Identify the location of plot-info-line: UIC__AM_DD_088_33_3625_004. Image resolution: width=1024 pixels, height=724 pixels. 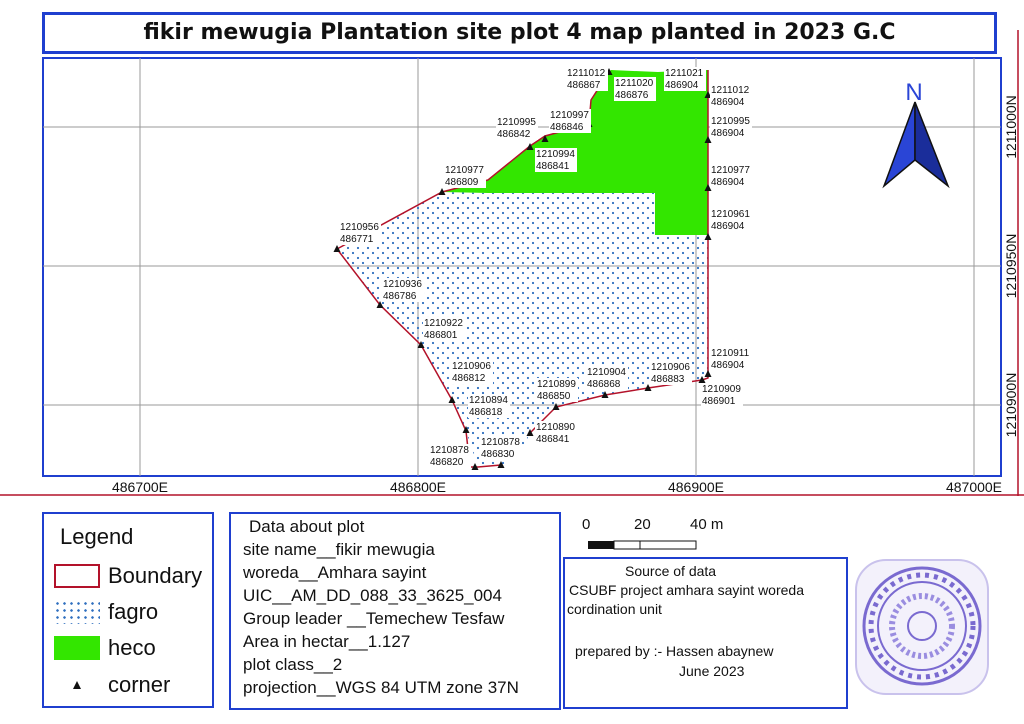
(372, 595).